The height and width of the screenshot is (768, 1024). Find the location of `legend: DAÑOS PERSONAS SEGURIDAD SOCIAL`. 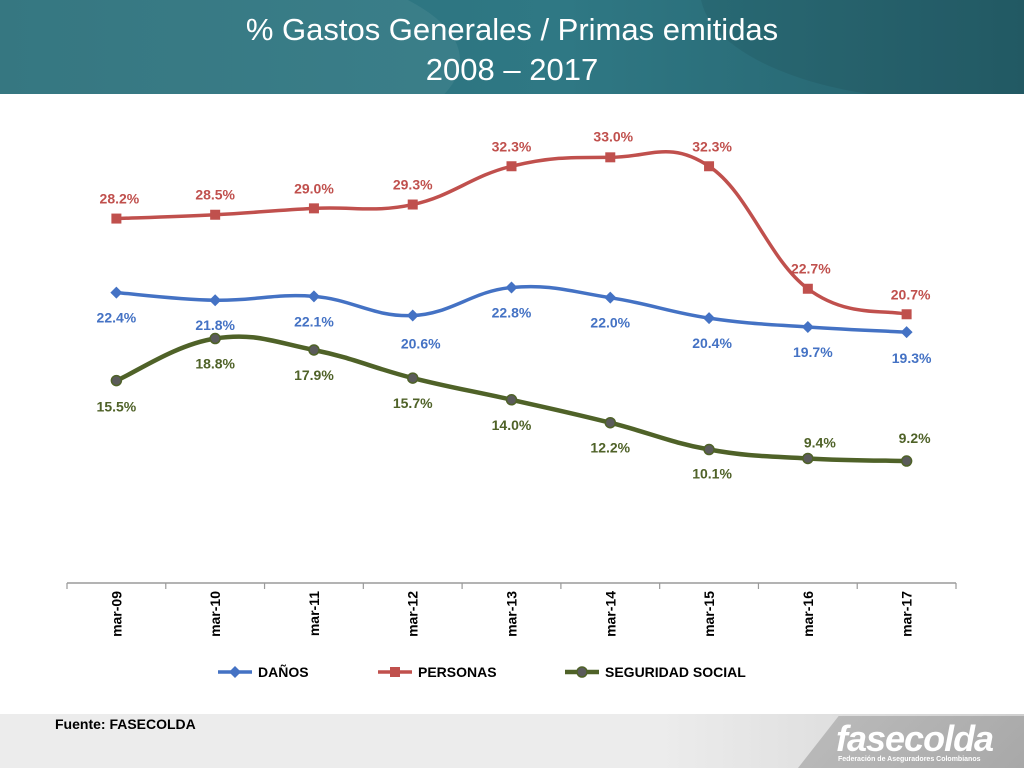

legend: DAÑOS PERSONAS SEGURIDAD SOCIAL is located at coordinates (482, 671).